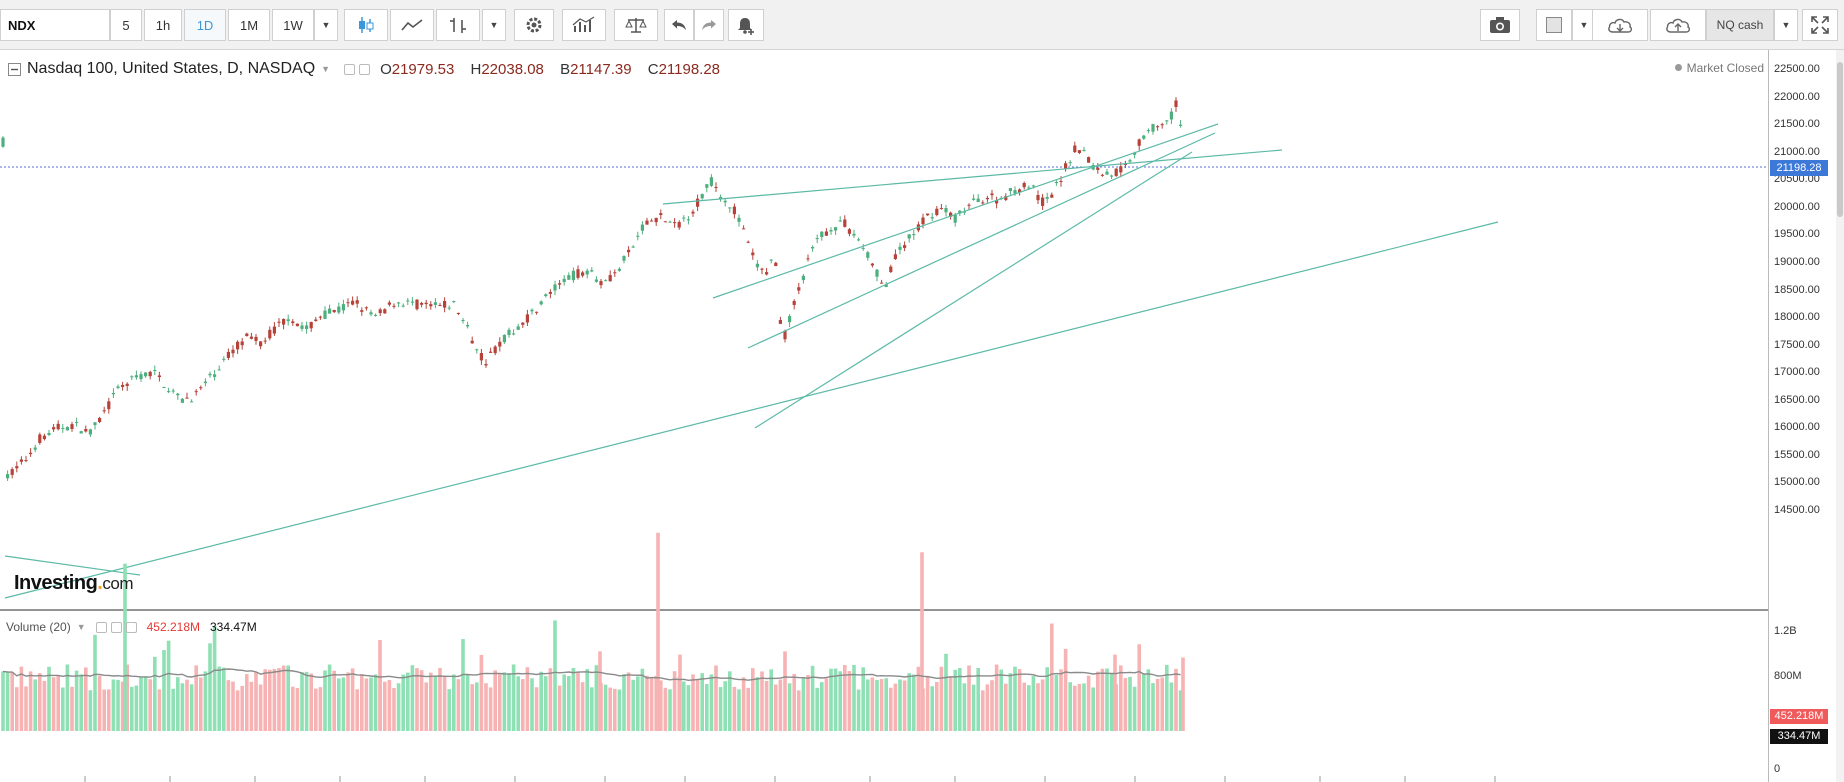  I want to click on line-chart-button, so click(412, 25).